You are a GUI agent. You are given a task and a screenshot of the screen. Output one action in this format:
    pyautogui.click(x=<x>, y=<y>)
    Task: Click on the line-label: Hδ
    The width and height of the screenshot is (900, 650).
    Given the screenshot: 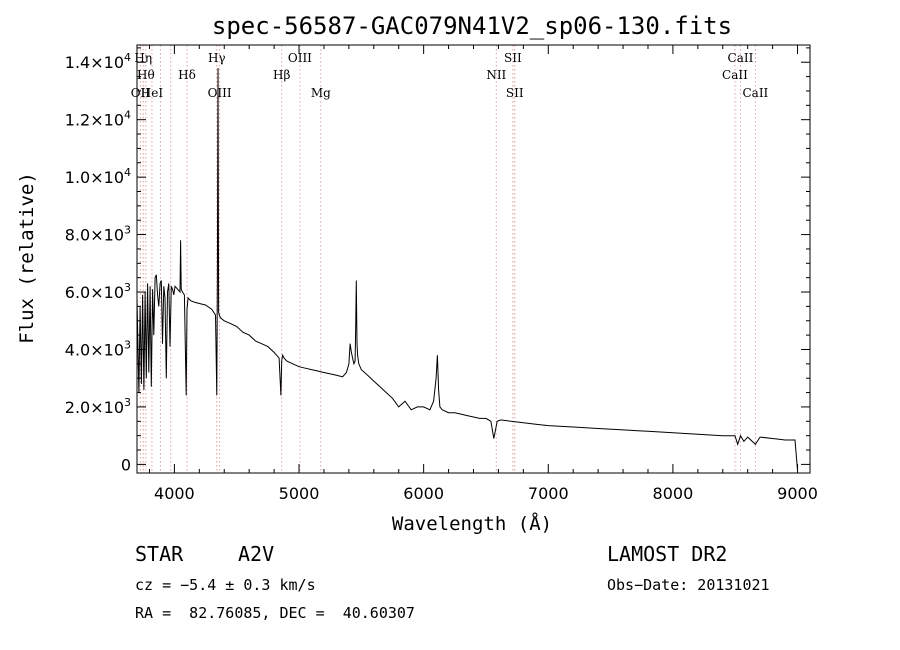 What is the action you would take?
    pyautogui.click(x=187, y=75)
    